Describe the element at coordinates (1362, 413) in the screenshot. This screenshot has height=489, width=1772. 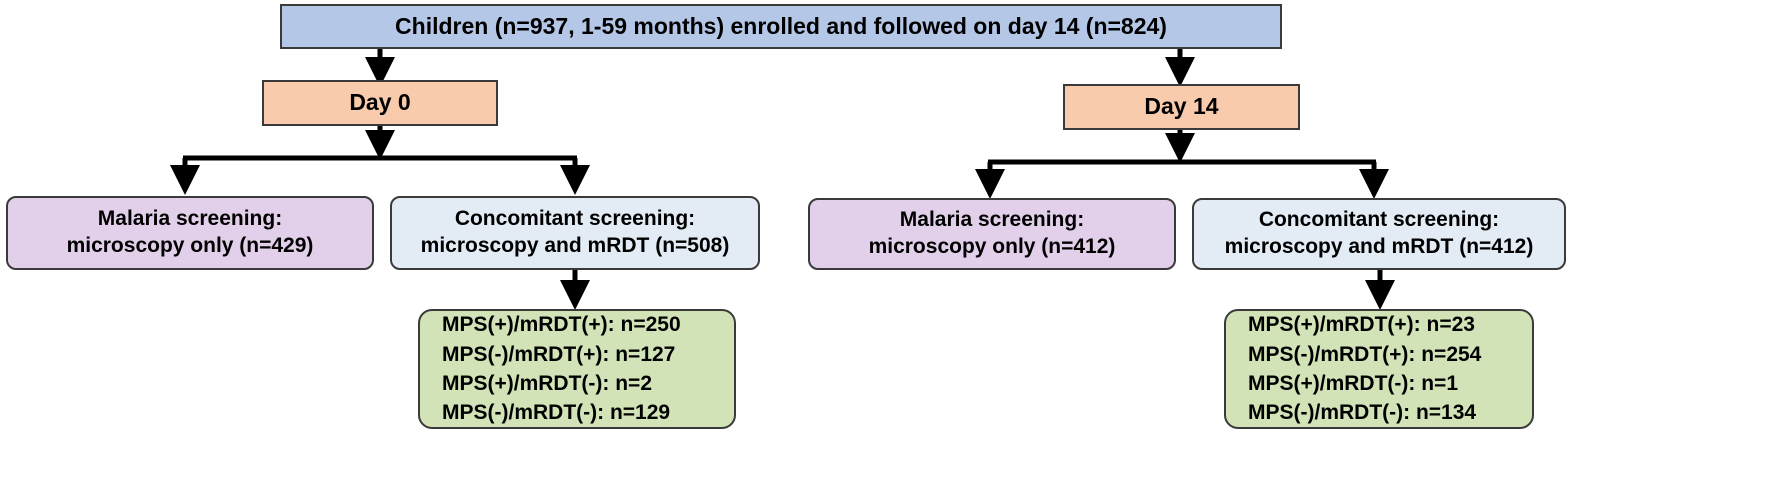
I see `day14-result-4: MPS(-)/mRDT(-): n=134` at that location.